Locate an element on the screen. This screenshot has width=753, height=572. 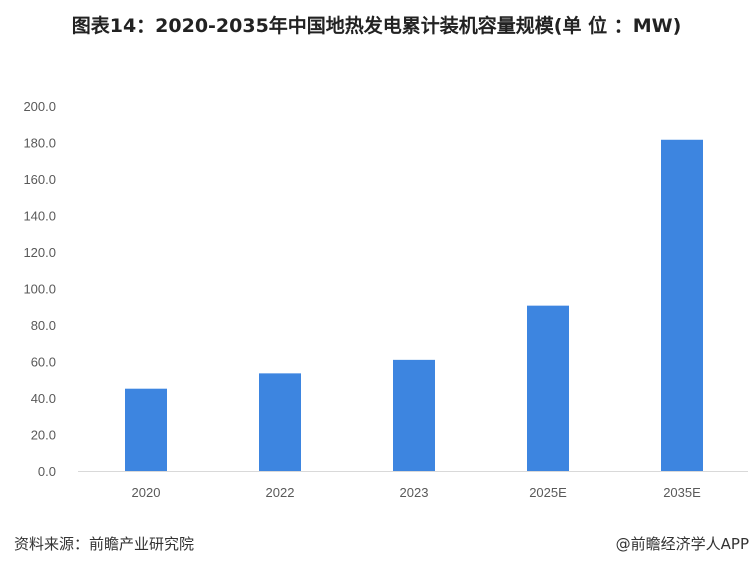
credit-note: @前瞻经济学人APP is located at coordinates (682, 544).